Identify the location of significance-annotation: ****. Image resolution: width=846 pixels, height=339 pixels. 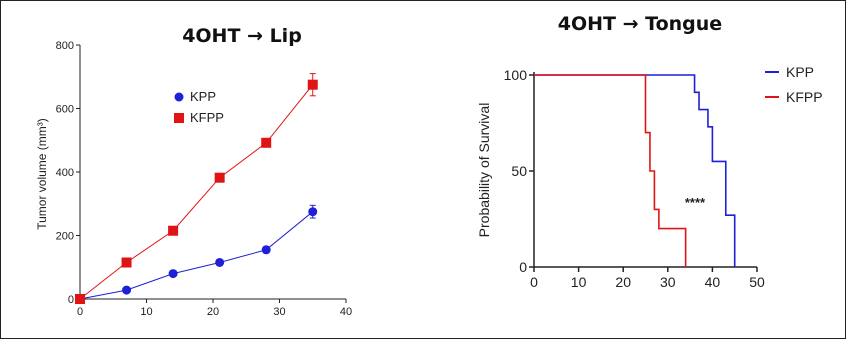
(695, 202).